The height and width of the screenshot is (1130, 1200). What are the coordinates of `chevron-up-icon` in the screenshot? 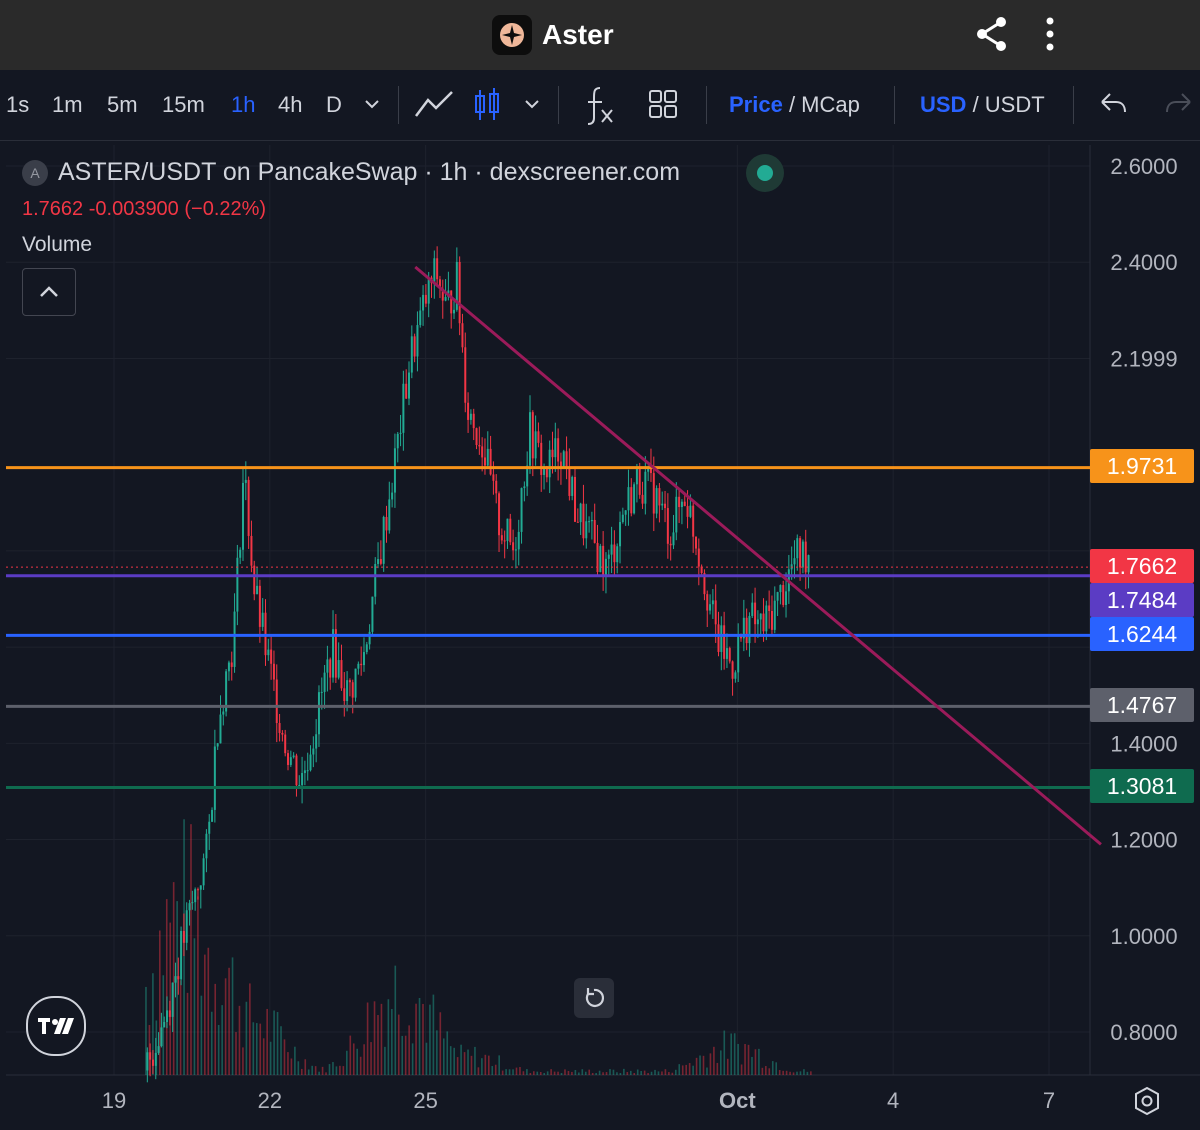 It's located at (49, 291).